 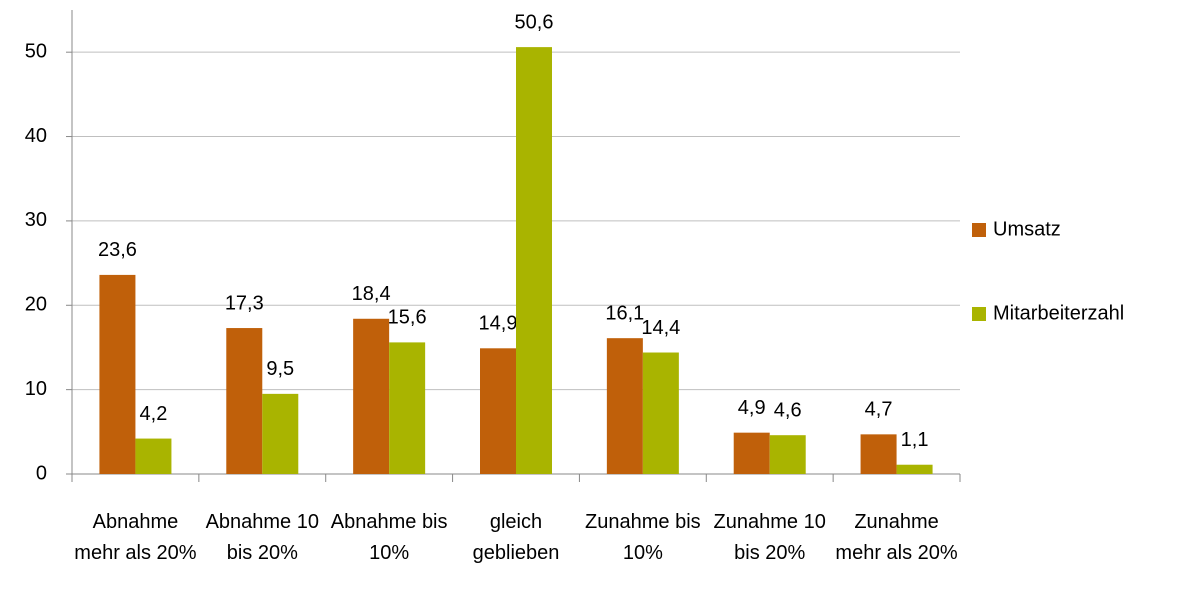 I want to click on x-tick-label: gleich geblieben, so click(x=516, y=537).